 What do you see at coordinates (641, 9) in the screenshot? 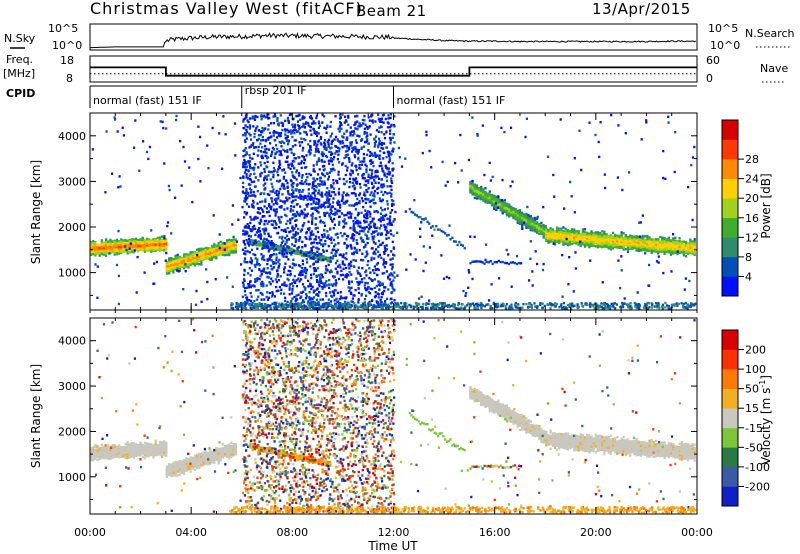
I see `date-label: 13/Apr/2015` at bounding box center [641, 9].